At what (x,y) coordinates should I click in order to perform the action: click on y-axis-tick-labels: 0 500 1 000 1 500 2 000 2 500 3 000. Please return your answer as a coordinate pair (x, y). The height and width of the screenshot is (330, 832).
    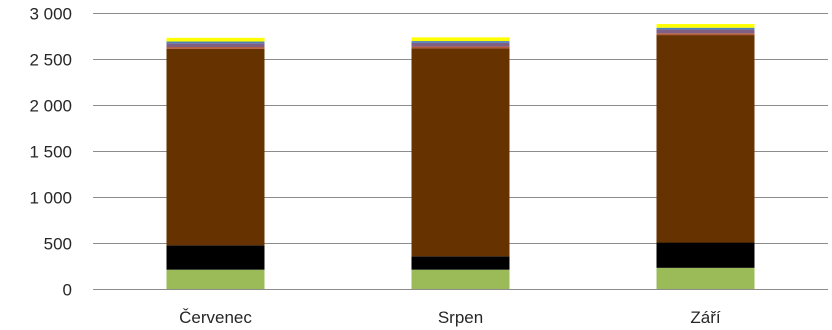
    Looking at the image, I should click on (50, 152).